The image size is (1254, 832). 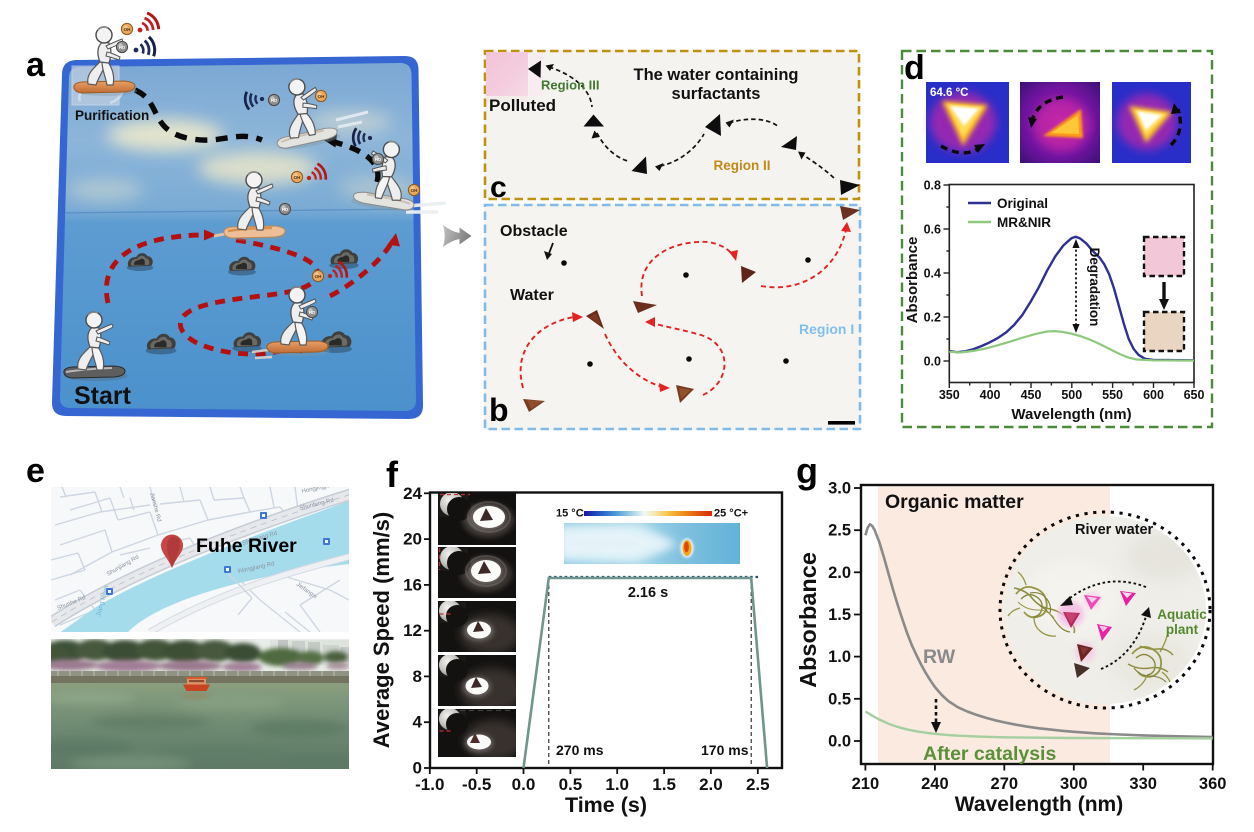 What do you see at coordinates (949, 93) in the screenshot?
I see `svg-text: 64.6 °C` at bounding box center [949, 93].